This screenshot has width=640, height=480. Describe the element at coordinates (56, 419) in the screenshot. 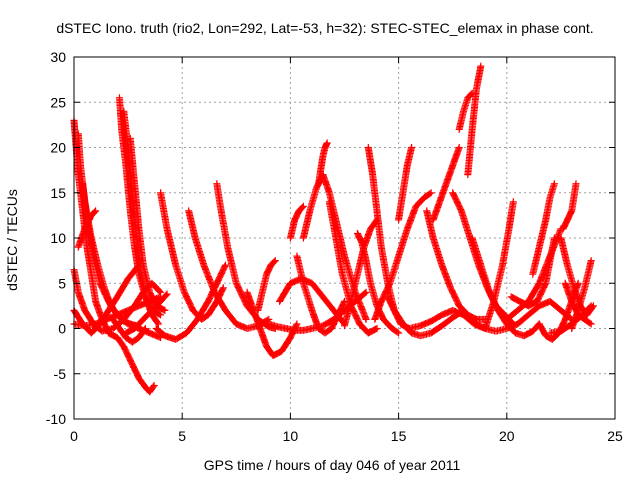

I see `y-tick-label: -10` at that location.